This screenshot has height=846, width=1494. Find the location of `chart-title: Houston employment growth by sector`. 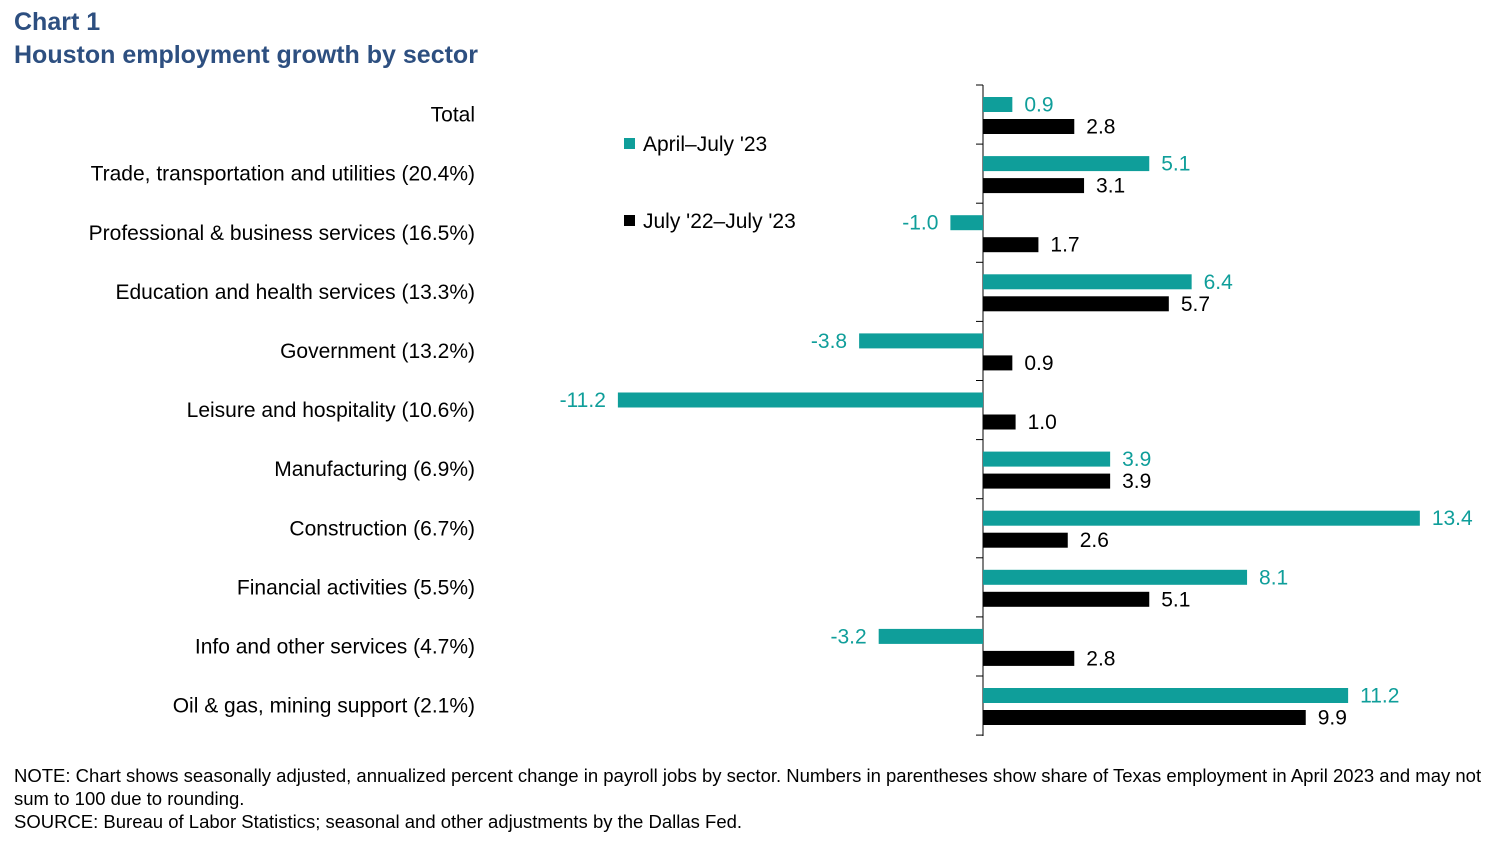

chart-title: Houston employment growth by sector is located at coordinates (246, 55).